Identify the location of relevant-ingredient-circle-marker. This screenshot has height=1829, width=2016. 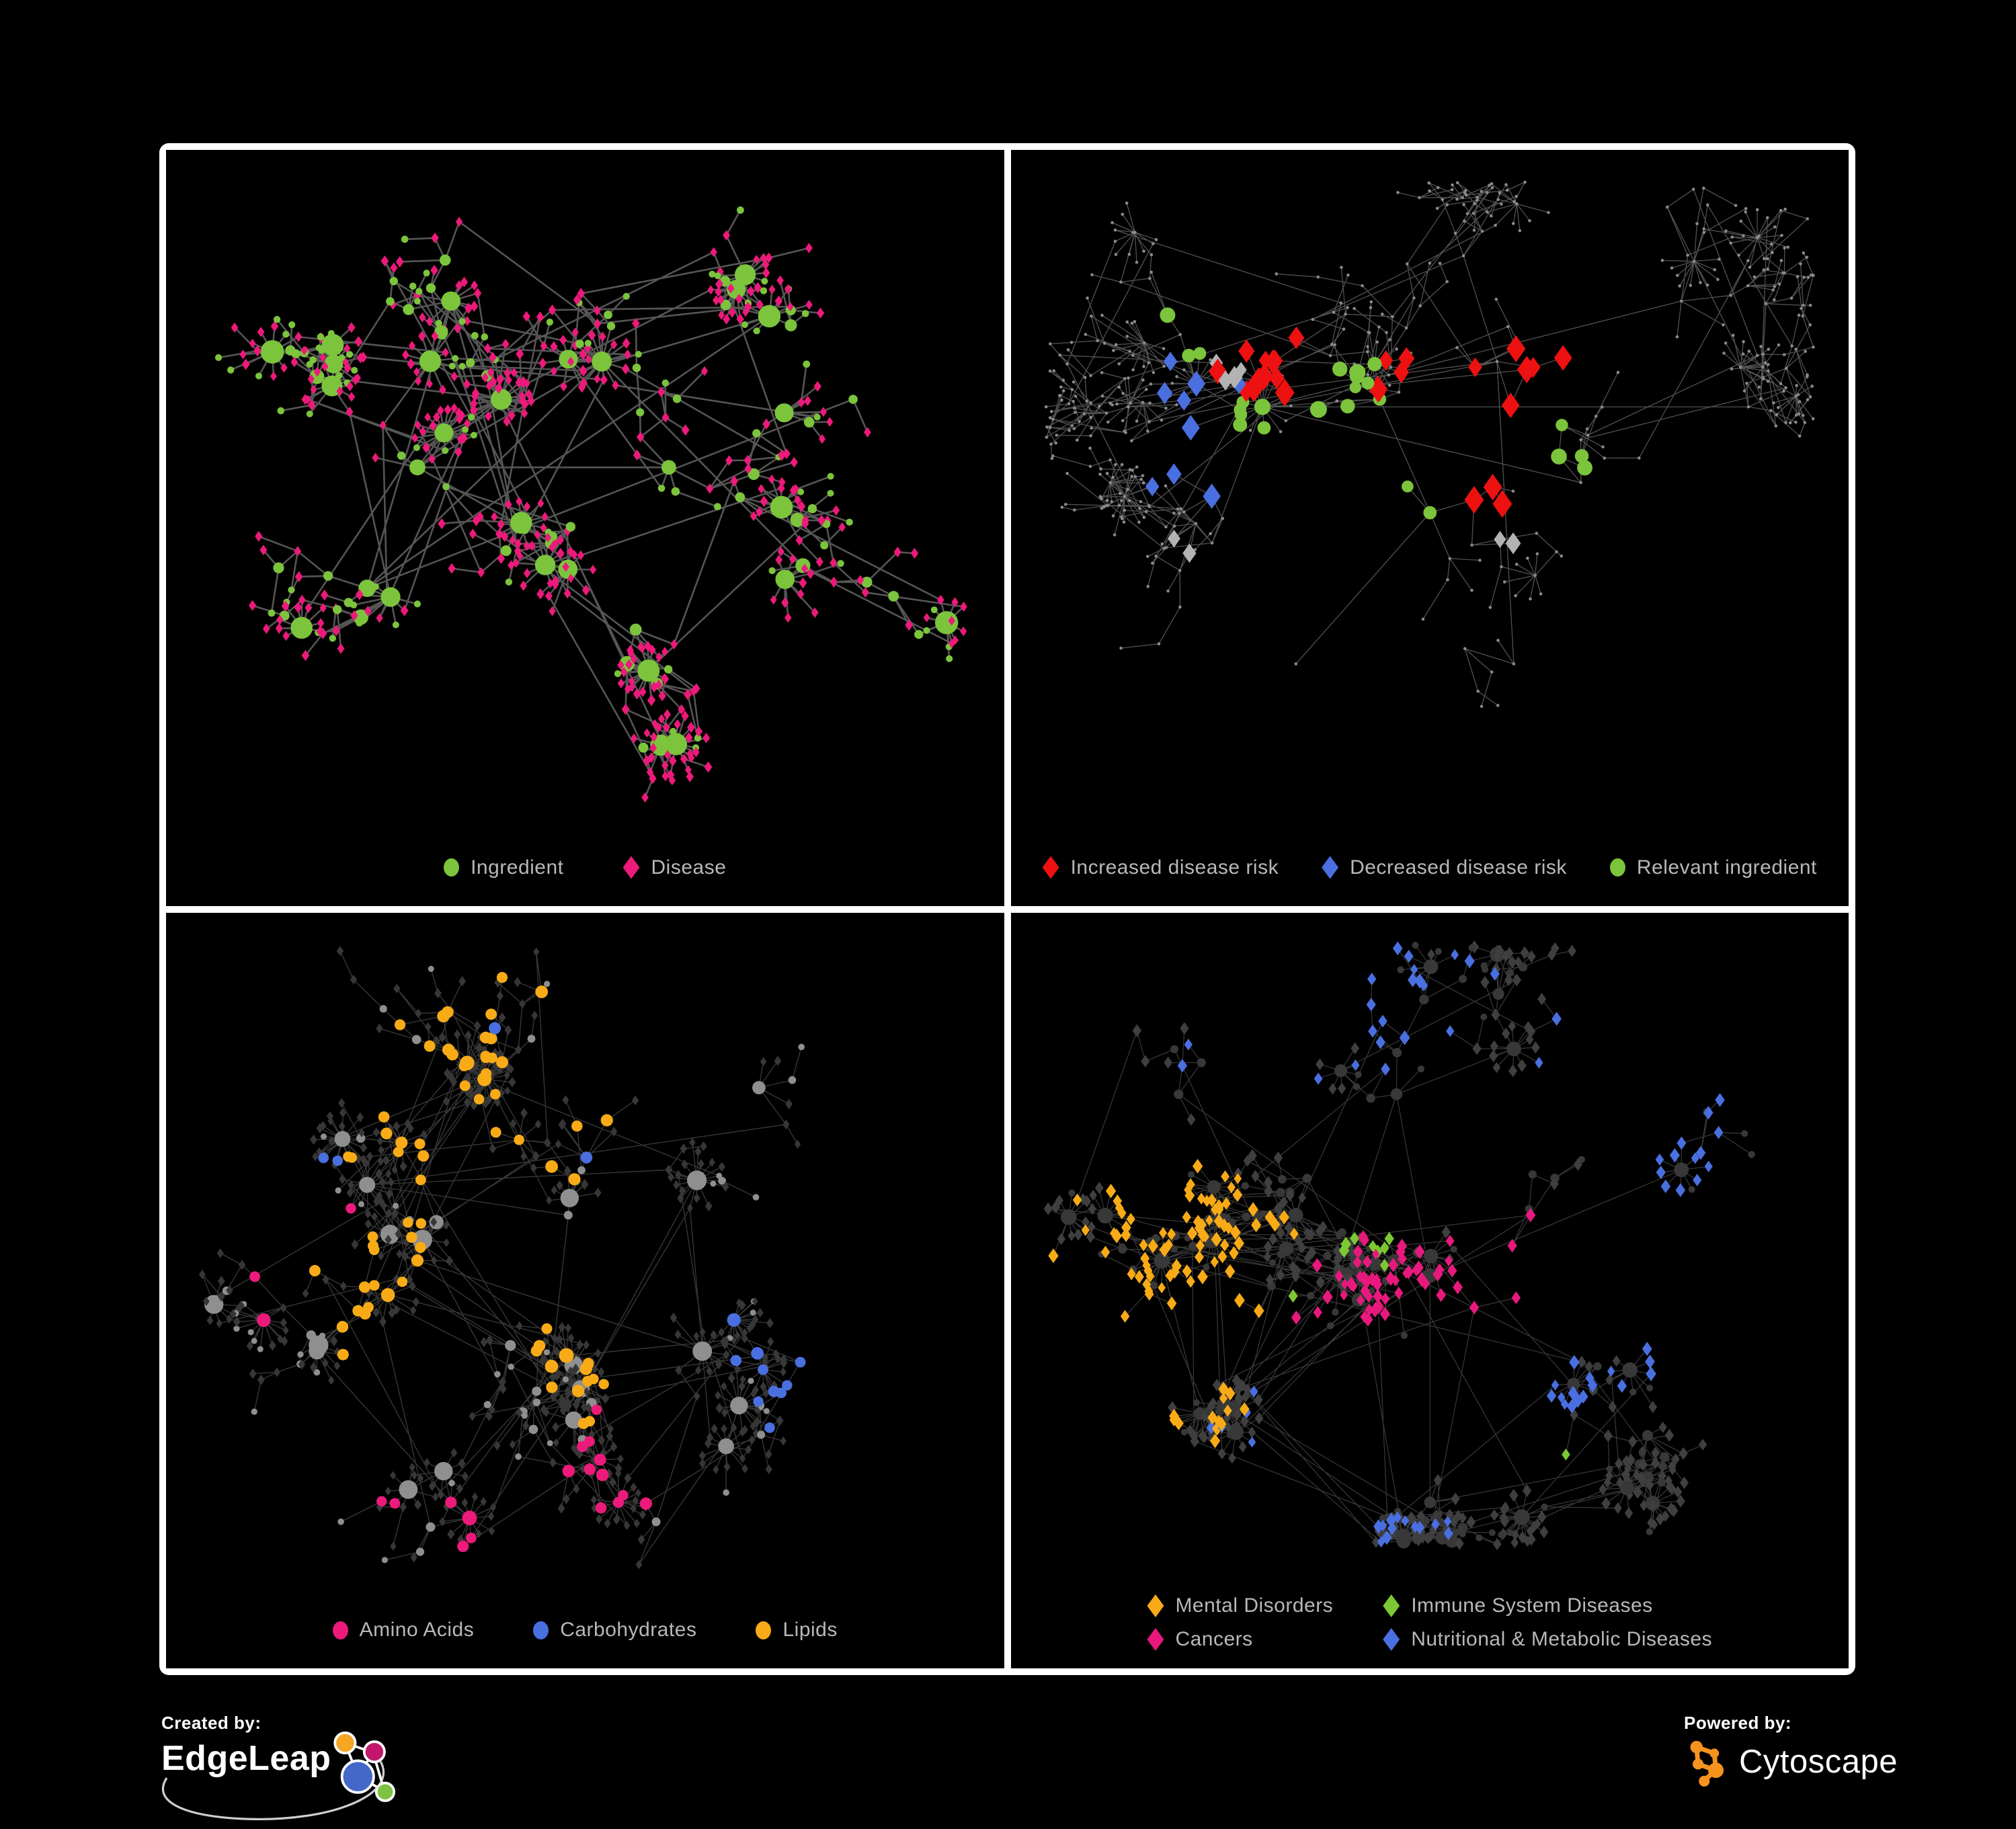
(1617, 867).